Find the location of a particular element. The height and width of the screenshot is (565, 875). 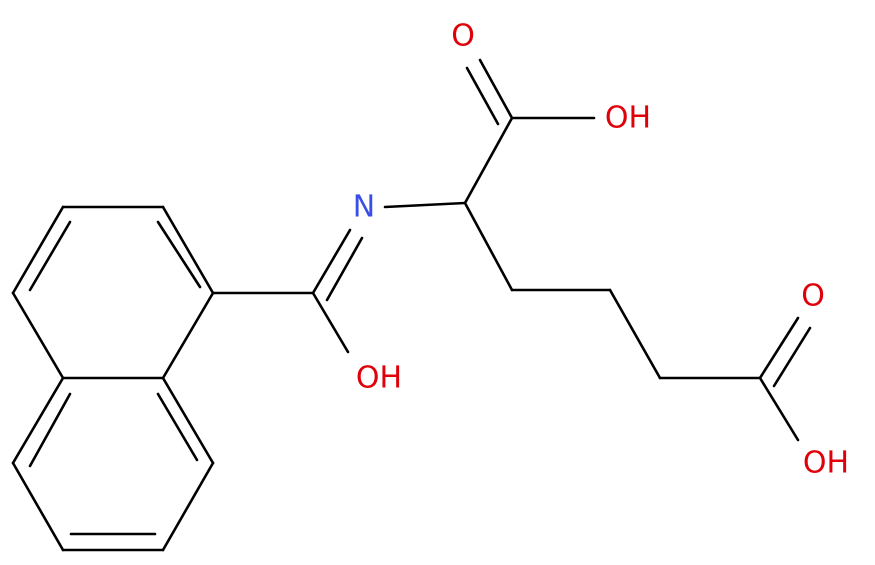

atom-label: N is located at coordinates (364, 207).